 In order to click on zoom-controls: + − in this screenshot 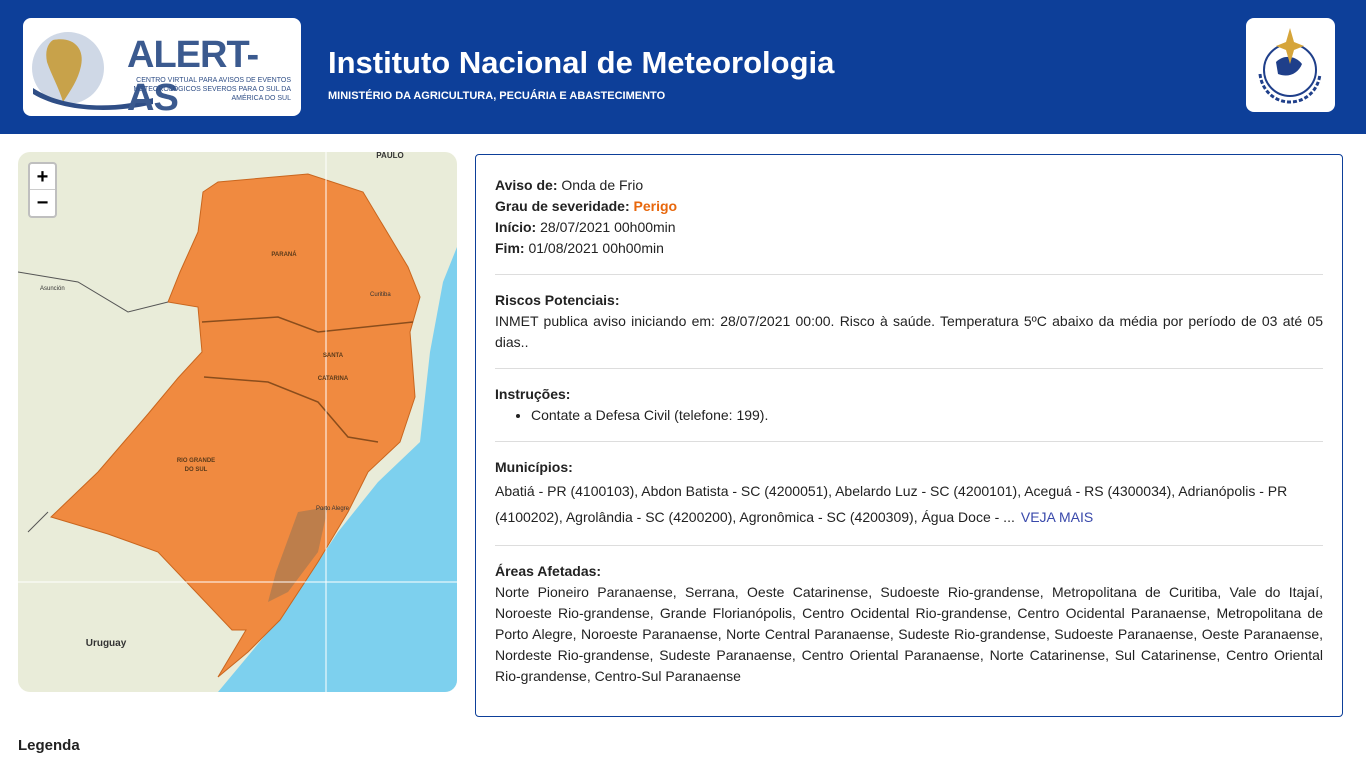, I will do `click(42, 190)`.